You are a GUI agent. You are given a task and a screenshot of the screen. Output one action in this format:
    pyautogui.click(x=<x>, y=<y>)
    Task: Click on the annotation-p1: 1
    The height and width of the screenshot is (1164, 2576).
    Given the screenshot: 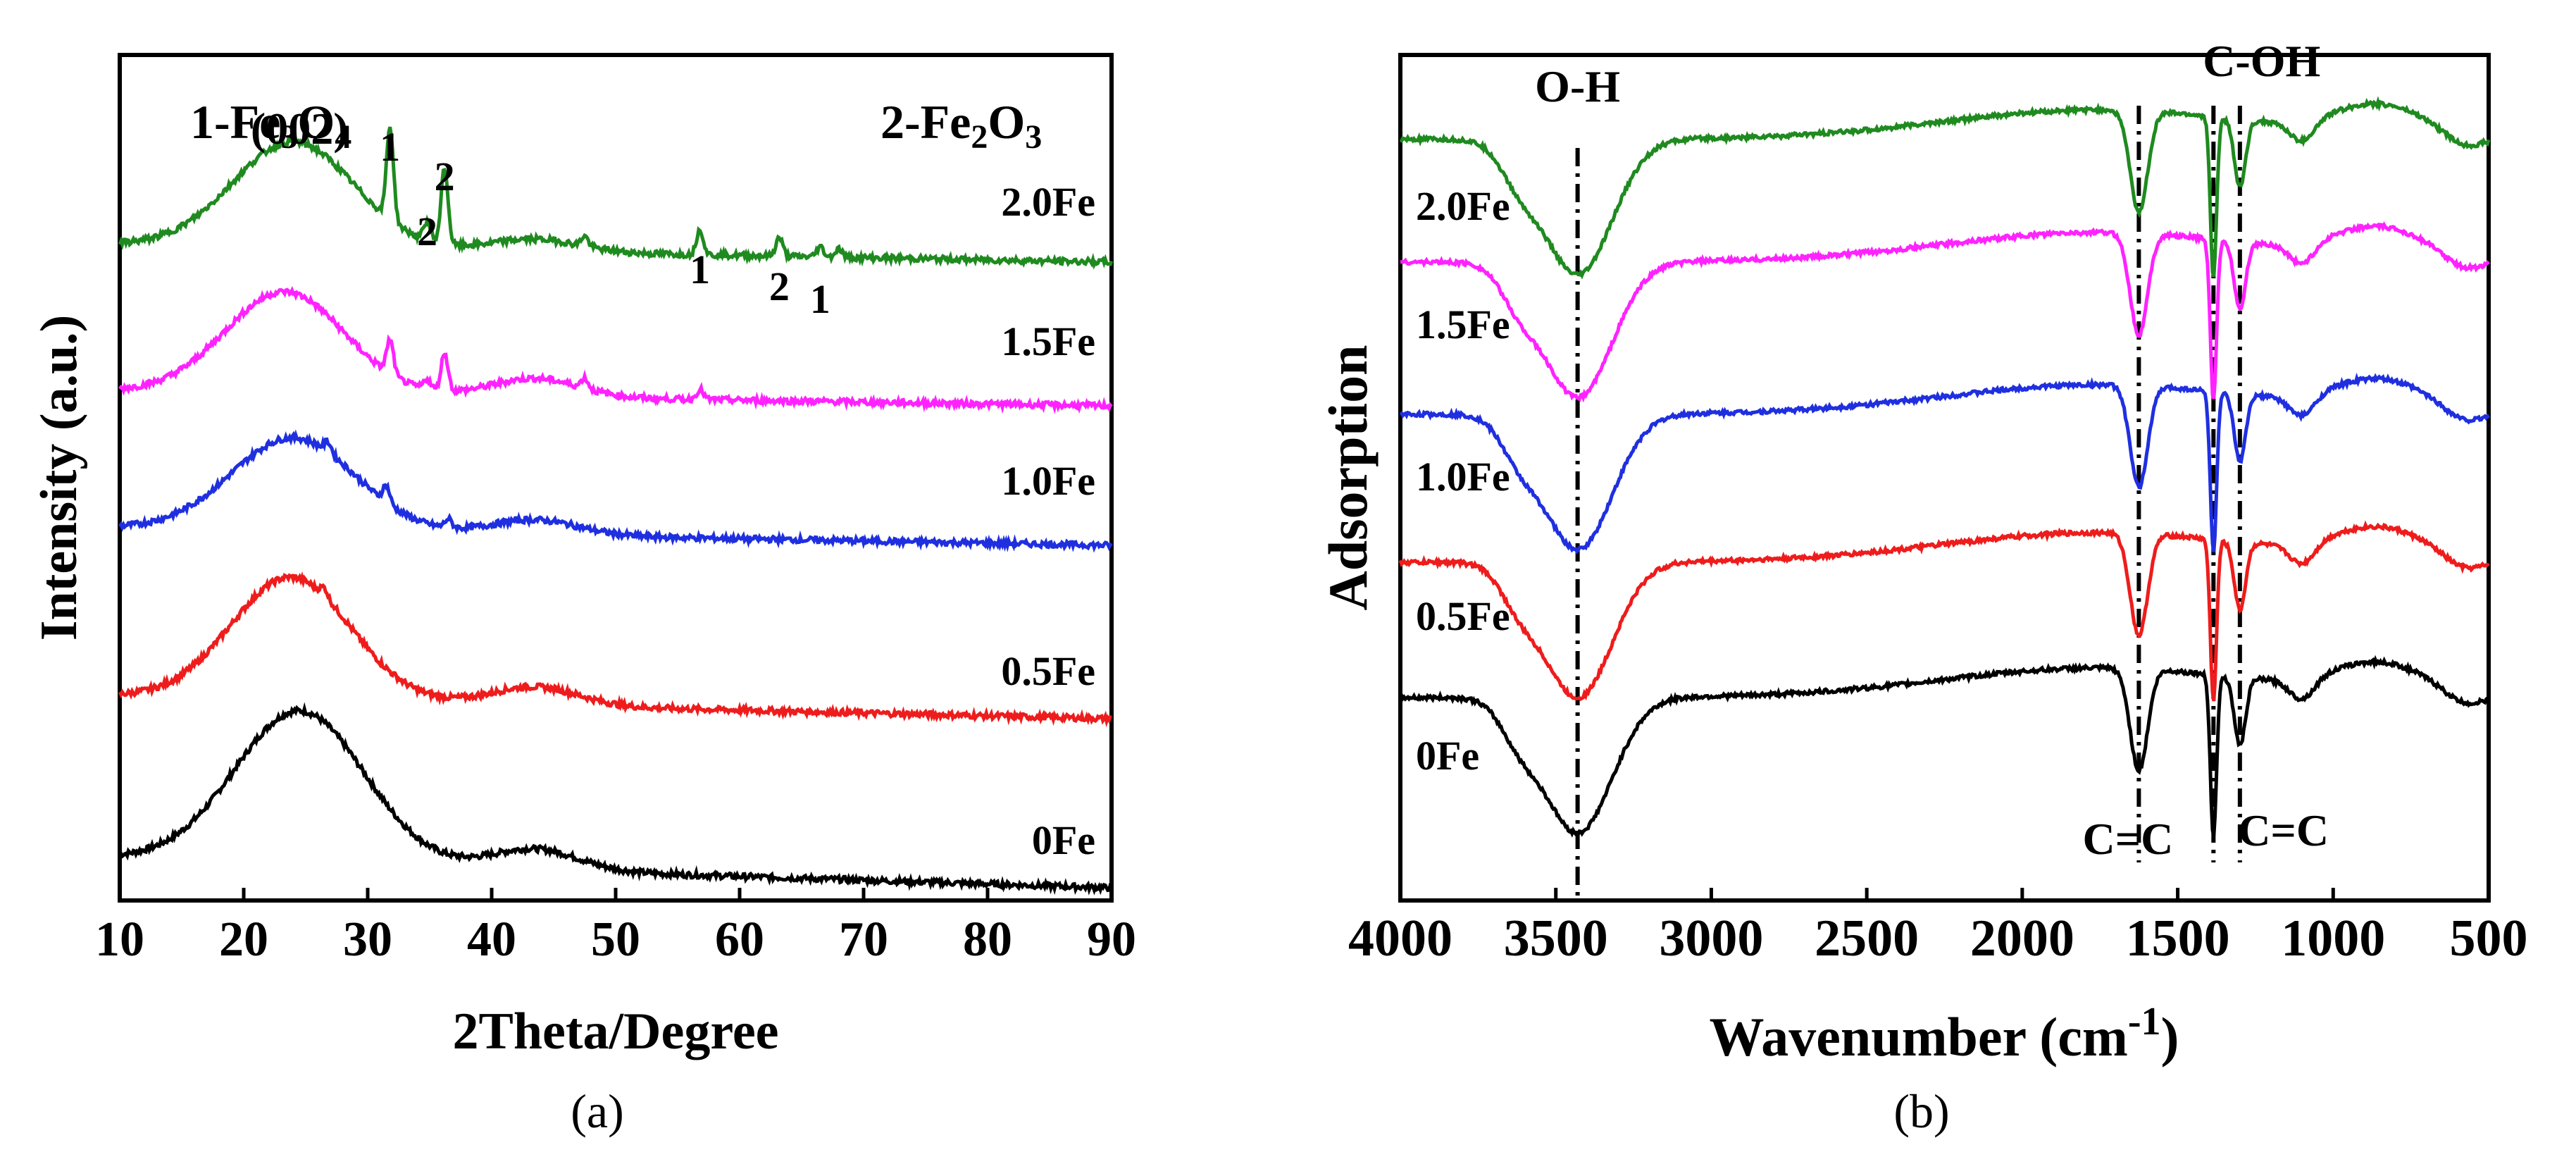 What is the action you would take?
    pyautogui.click(x=390, y=147)
    